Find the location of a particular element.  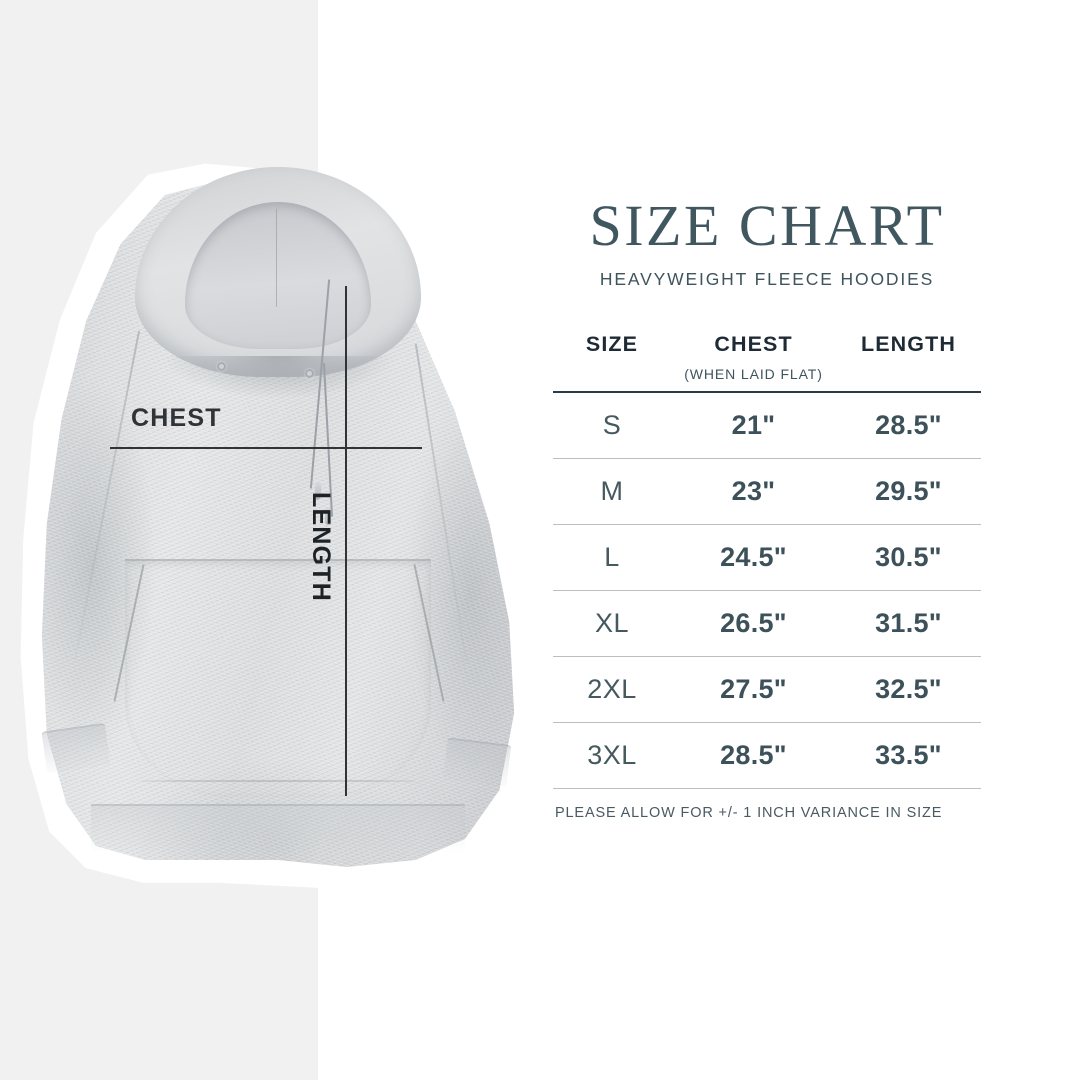

bottom-hem-band is located at coordinates (278, 828).